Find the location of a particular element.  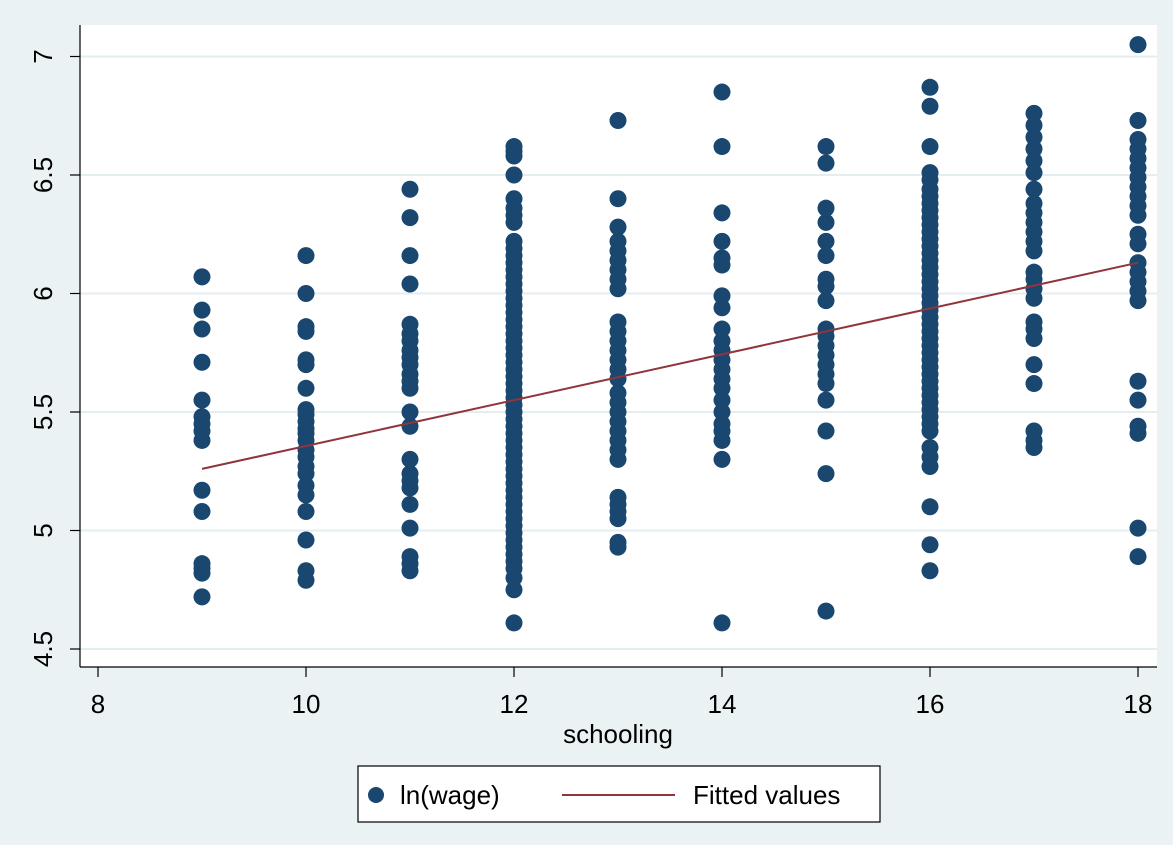

x-tick-label: 12 is located at coordinates (514, 704).